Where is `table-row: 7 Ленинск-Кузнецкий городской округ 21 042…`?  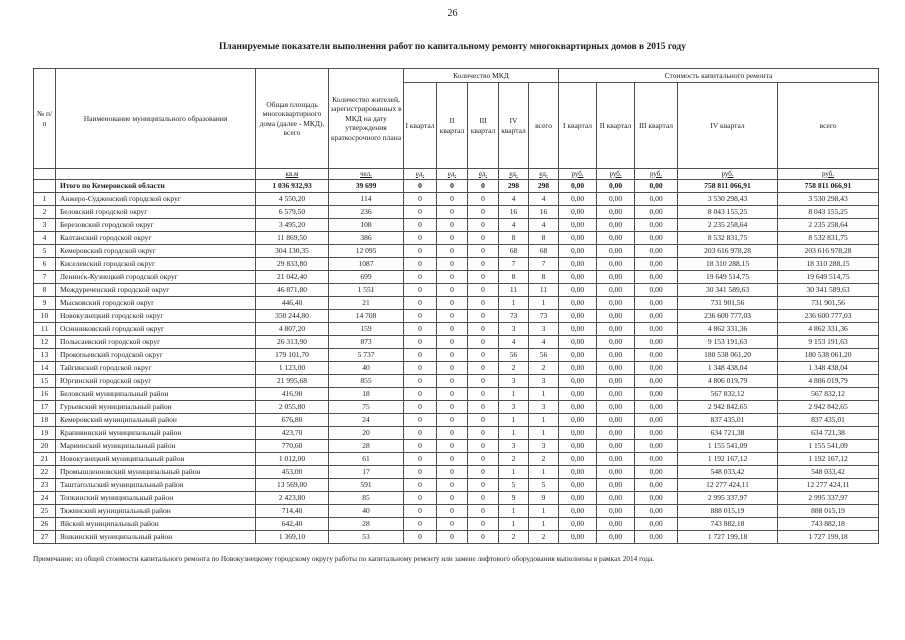
table-row: 7 Ленинск-Кузнецкий городской округ 21 042… is located at coordinates (456, 277).